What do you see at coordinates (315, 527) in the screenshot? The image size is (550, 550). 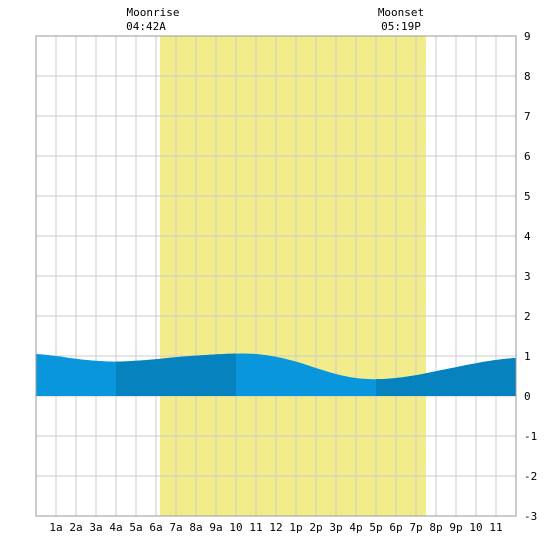 I see `x-tick-label: 2p` at bounding box center [315, 527].